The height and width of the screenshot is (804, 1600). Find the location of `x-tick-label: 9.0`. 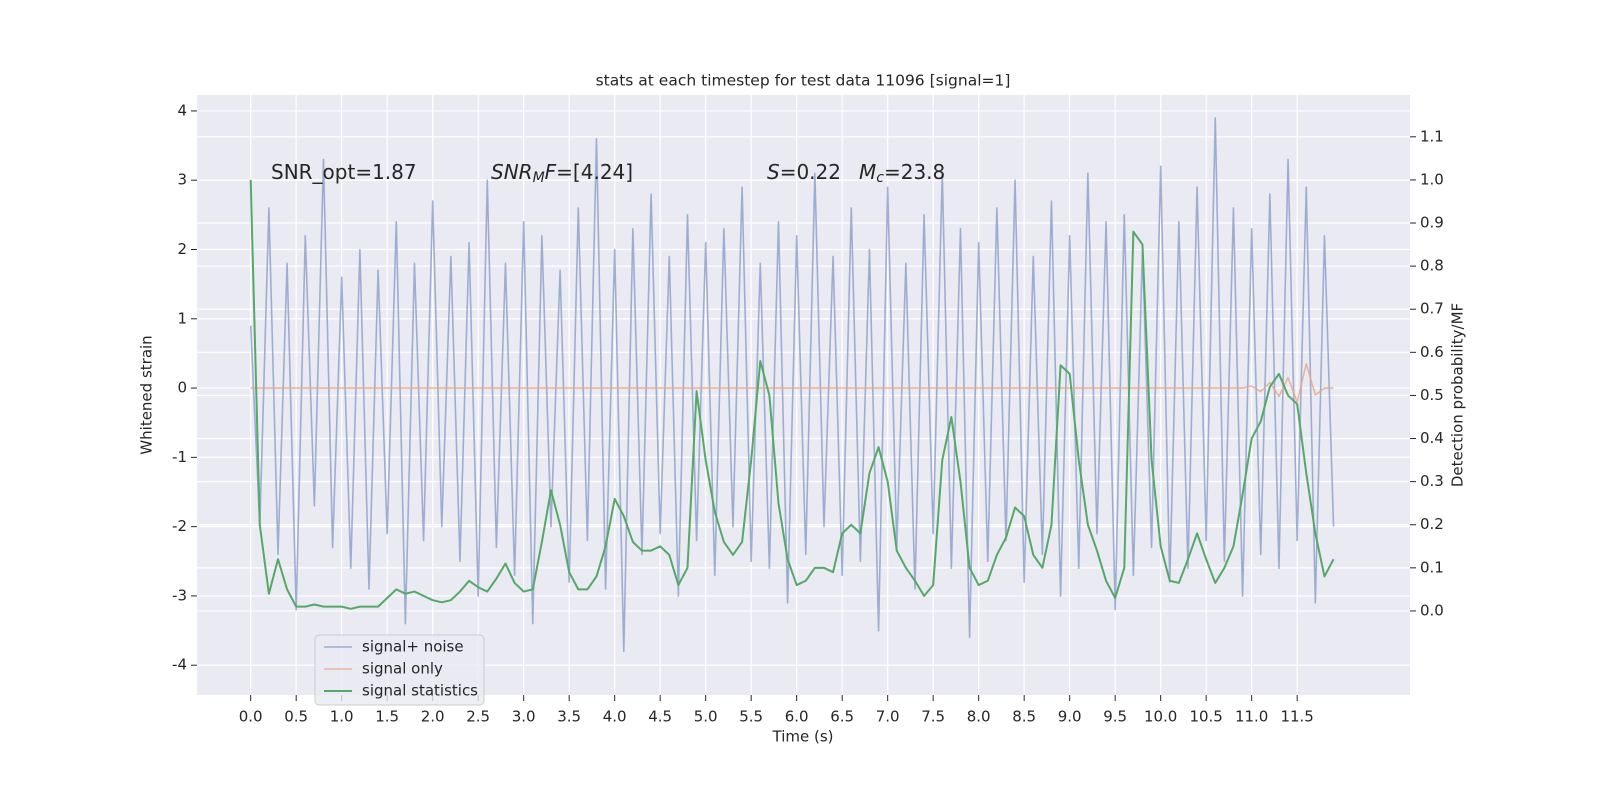

x-tick-label: 9.0 is located at coordinates (1070, 717).